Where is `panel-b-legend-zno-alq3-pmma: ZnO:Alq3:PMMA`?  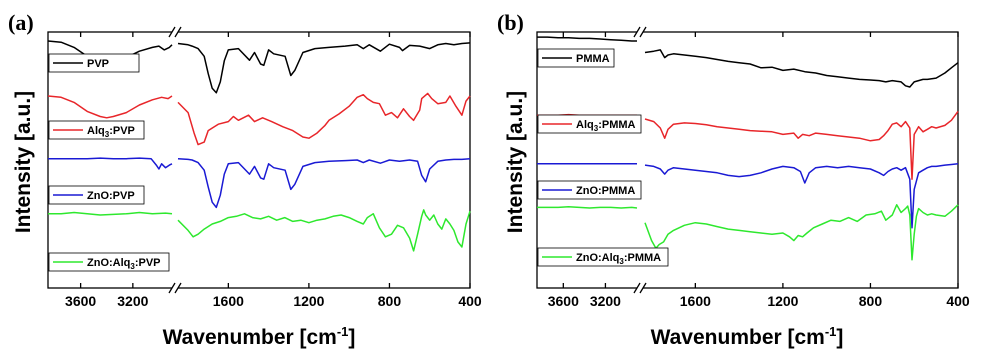 panel-b-legend-zno-alq3-pmma: ZnO:Alq3:PMMA is located at coordinates (603, 257).